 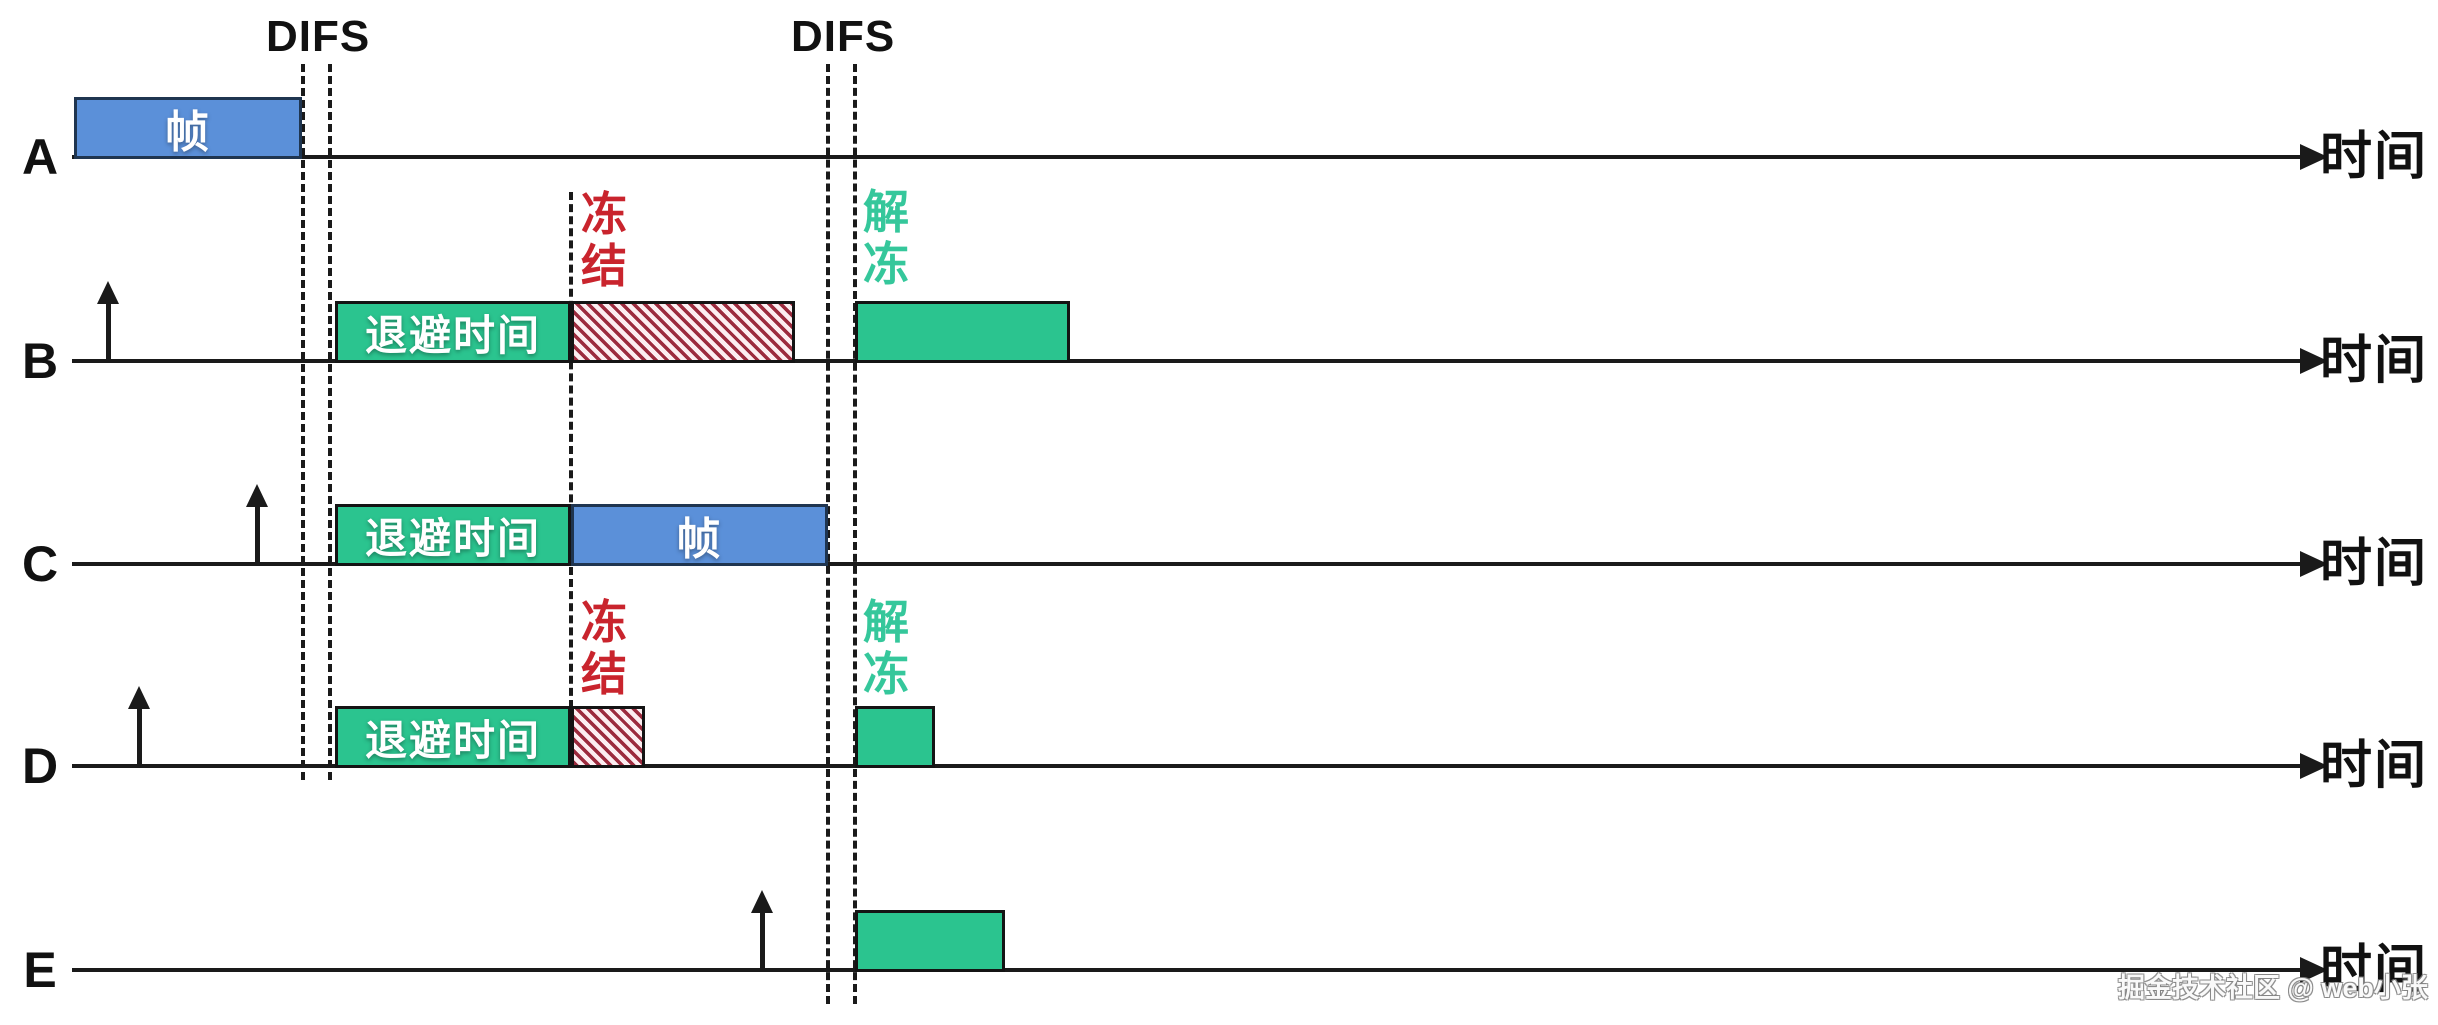 I want to click on arrival-arrow-e-stem, so click(x=762, y=941).